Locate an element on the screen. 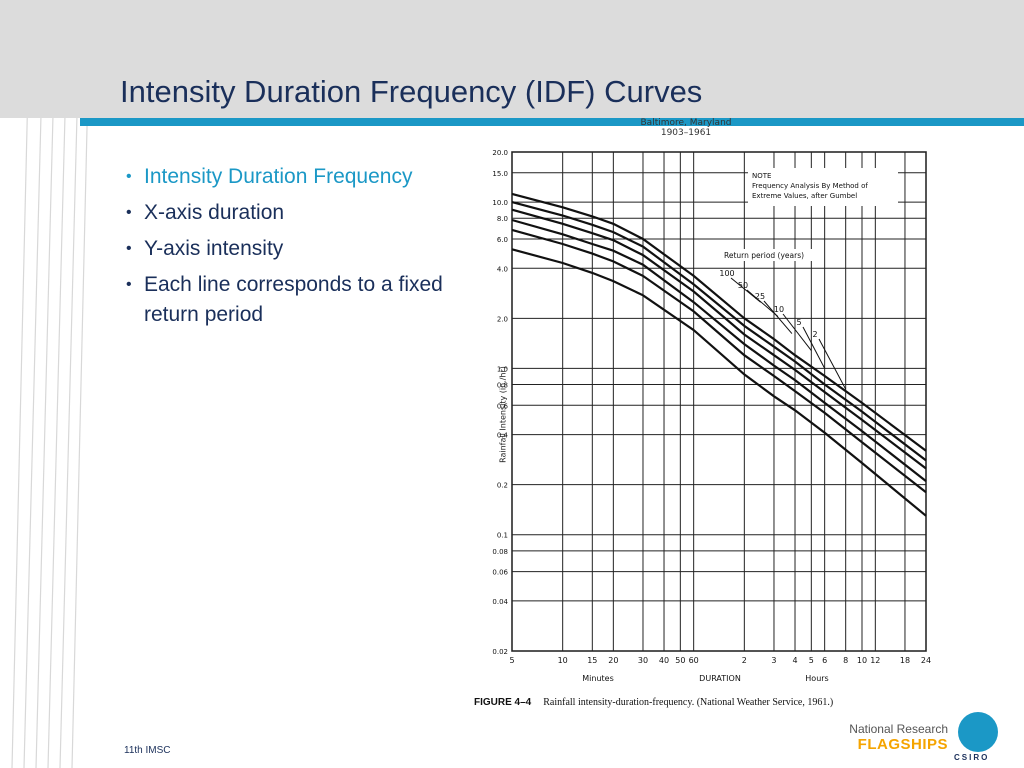 This screenshot has width=1024, height=768. y-tick-label: 0.02 is located at coordinates (500, 652).